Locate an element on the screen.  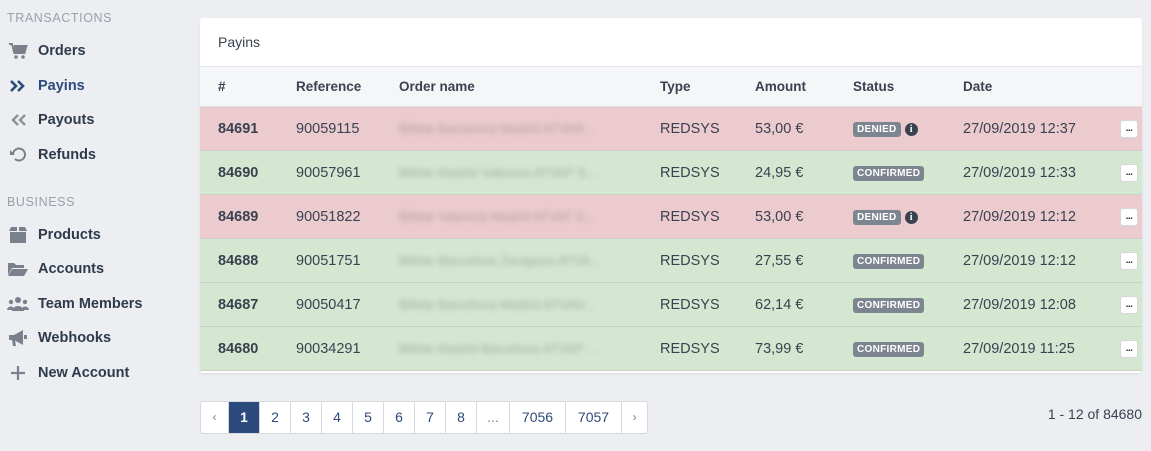
pagination-page-7057: 7057 is located at coordinates (593, 417).